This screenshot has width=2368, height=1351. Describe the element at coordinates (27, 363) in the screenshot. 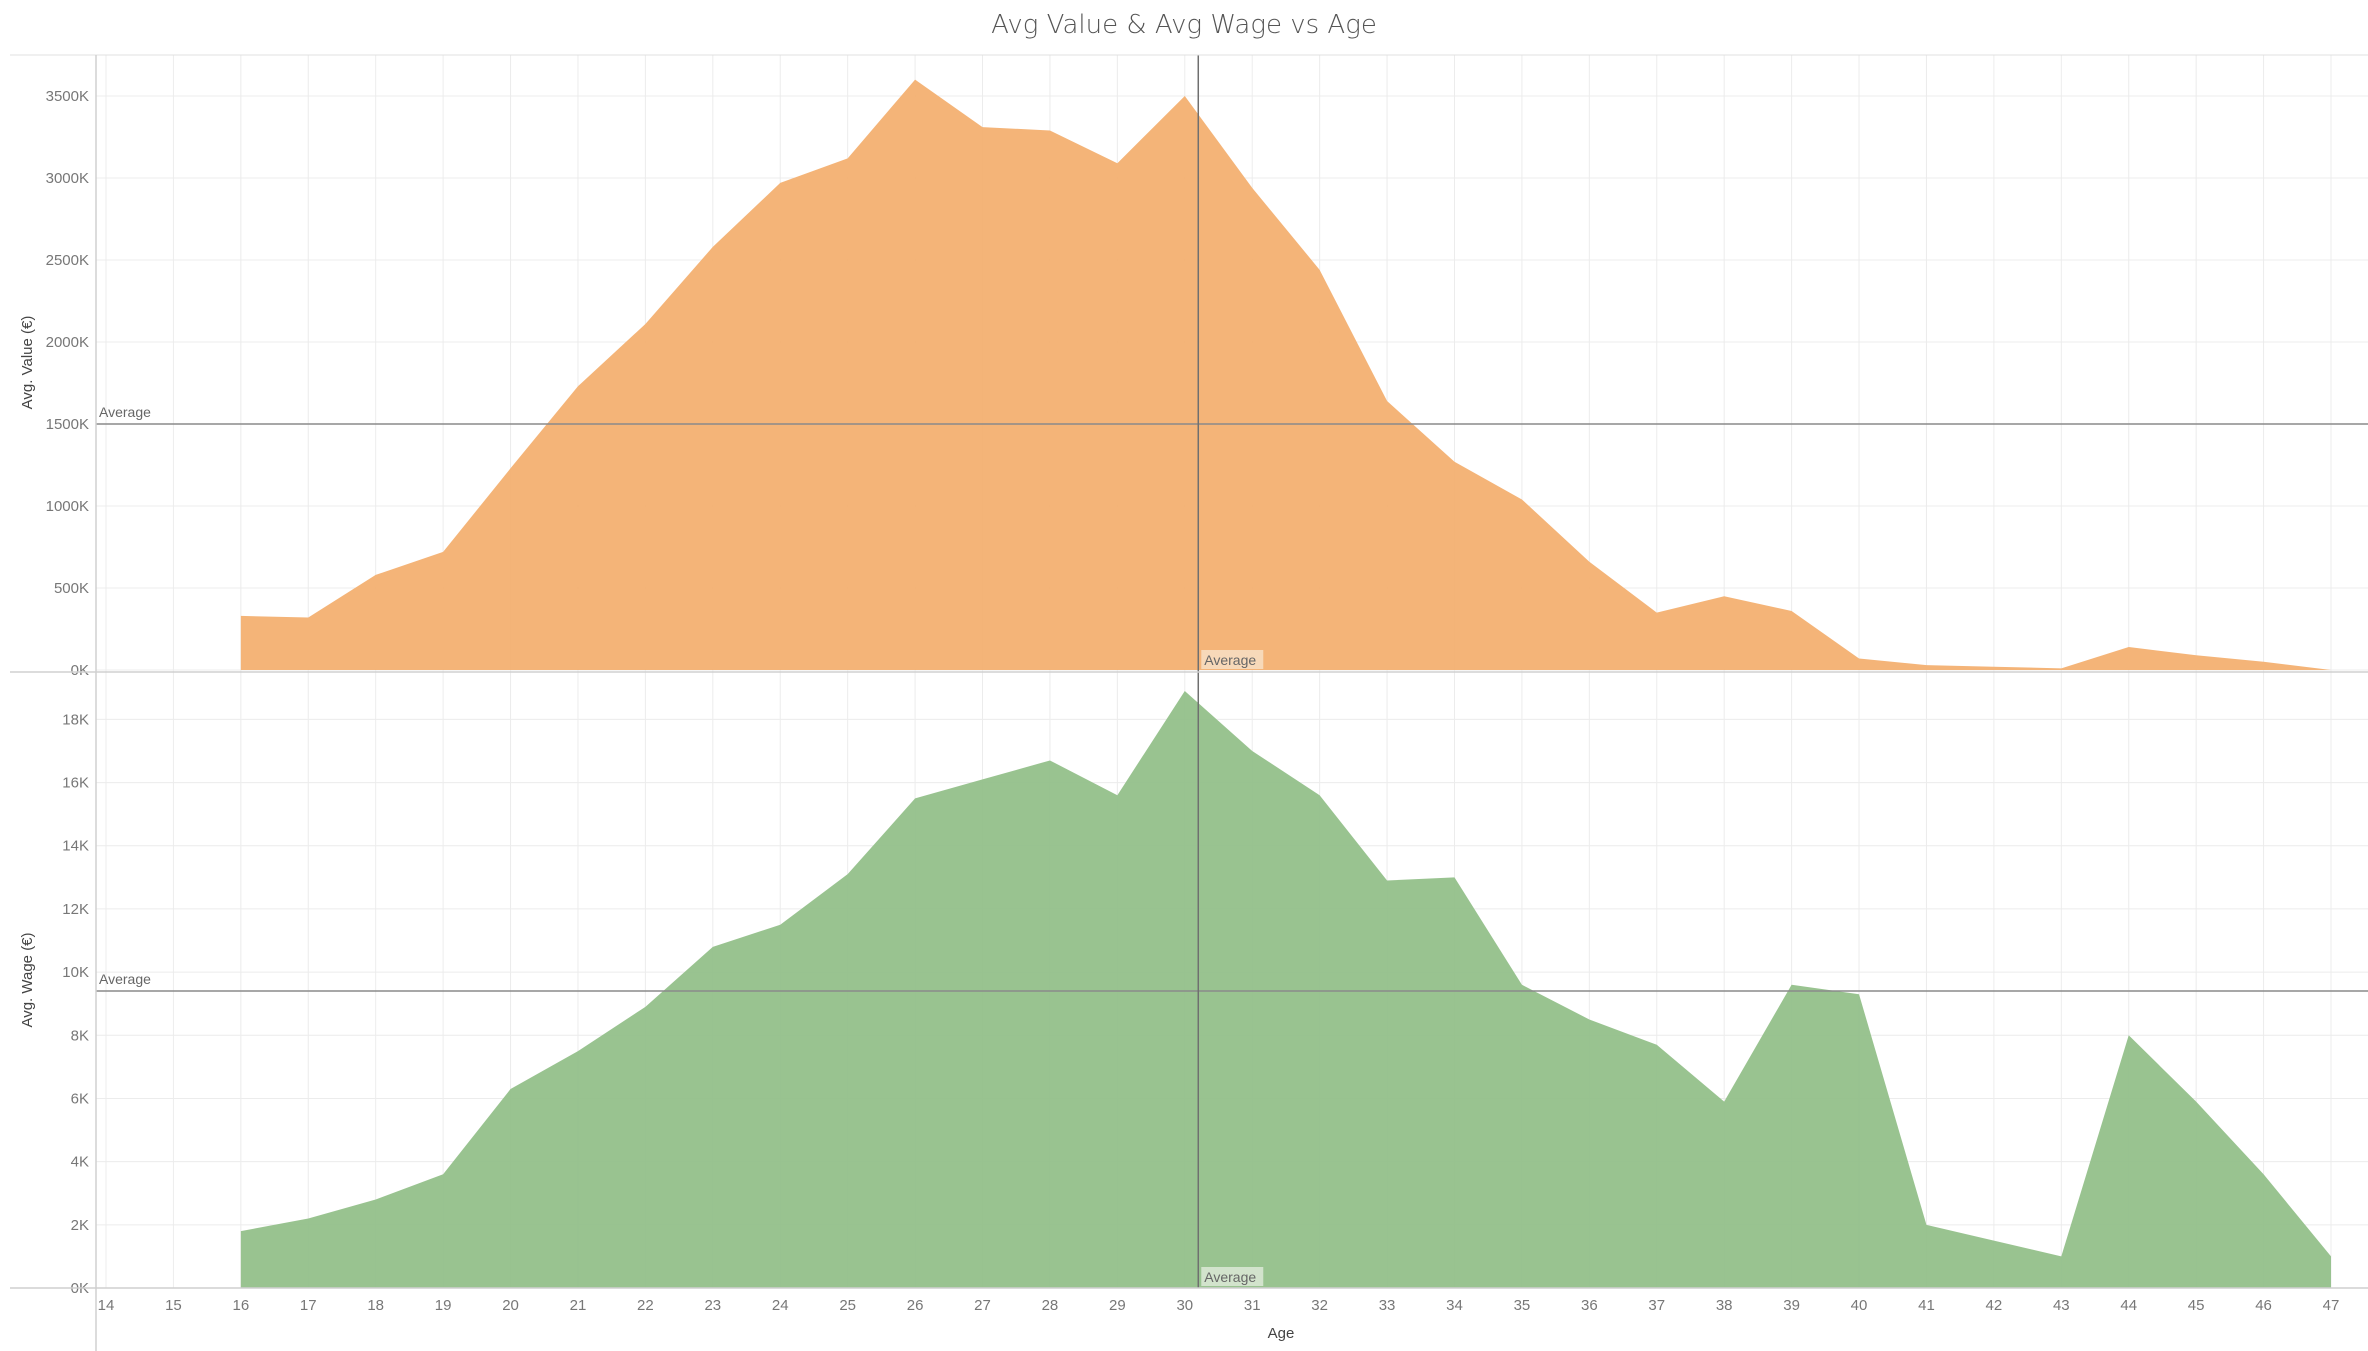

I see `value-axis-title: Avg. Value (€)` at that location.